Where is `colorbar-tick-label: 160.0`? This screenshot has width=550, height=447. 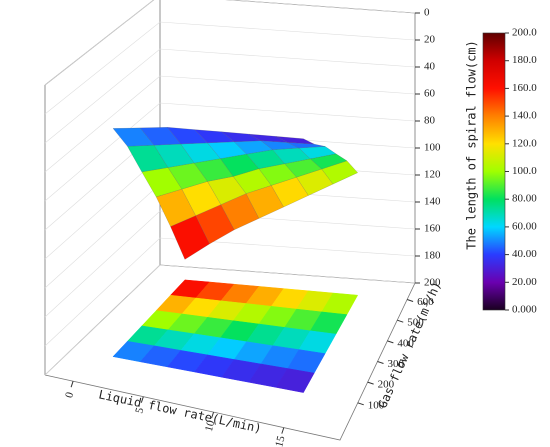 colorbar-tick-label: 160.0 is located at coordinates (524, 88).